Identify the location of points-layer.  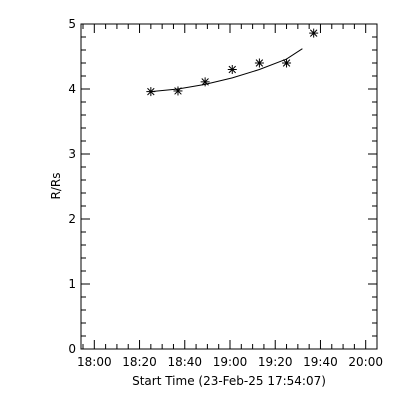
(232, 62).